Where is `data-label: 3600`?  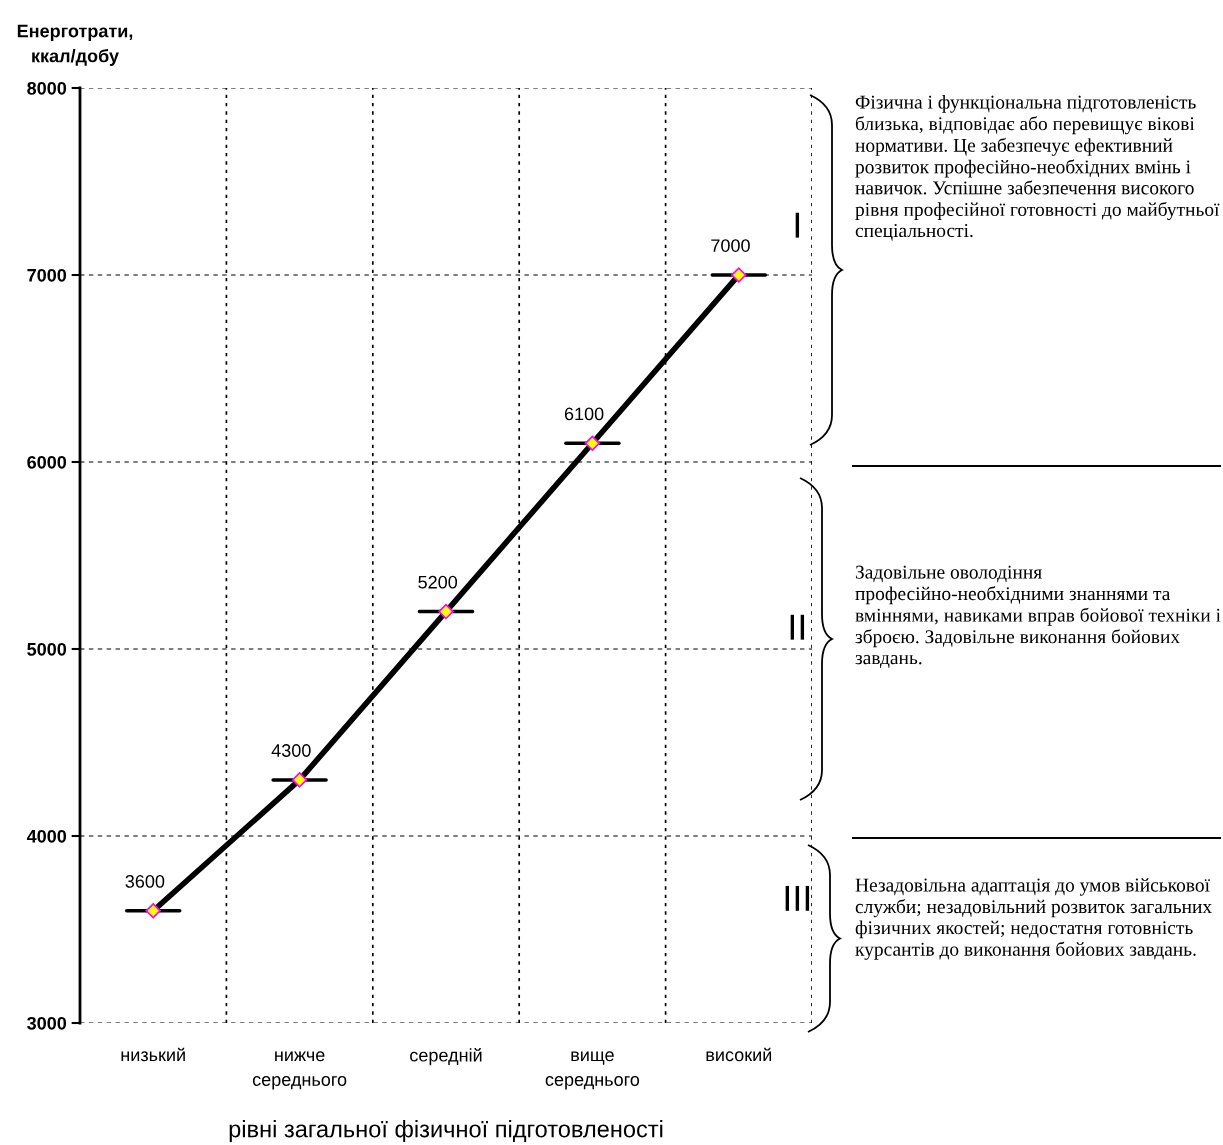 data-label: 3600 is located at coordinates (145, 881).